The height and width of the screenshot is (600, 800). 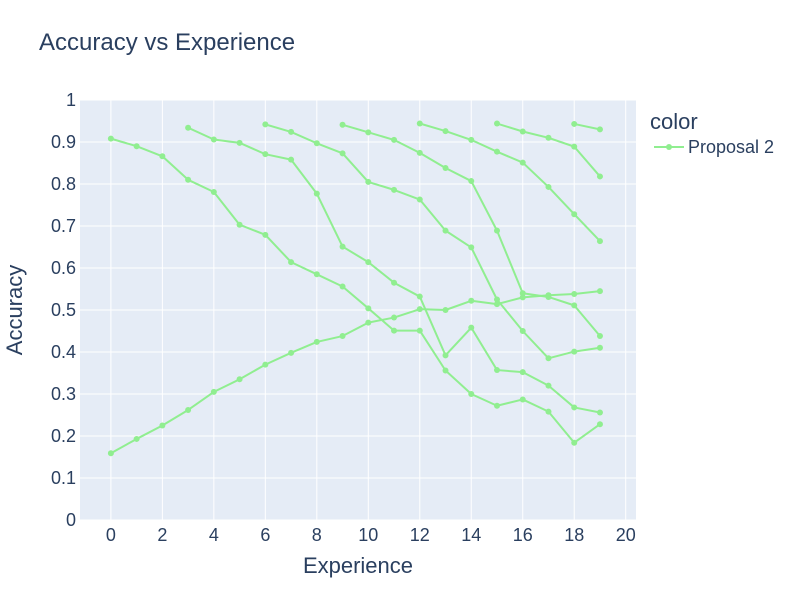 What do you see at coordinates (712, 133) in the screenshot?
I see `legend: color Proposal 2` at bounding box center [712, 133].